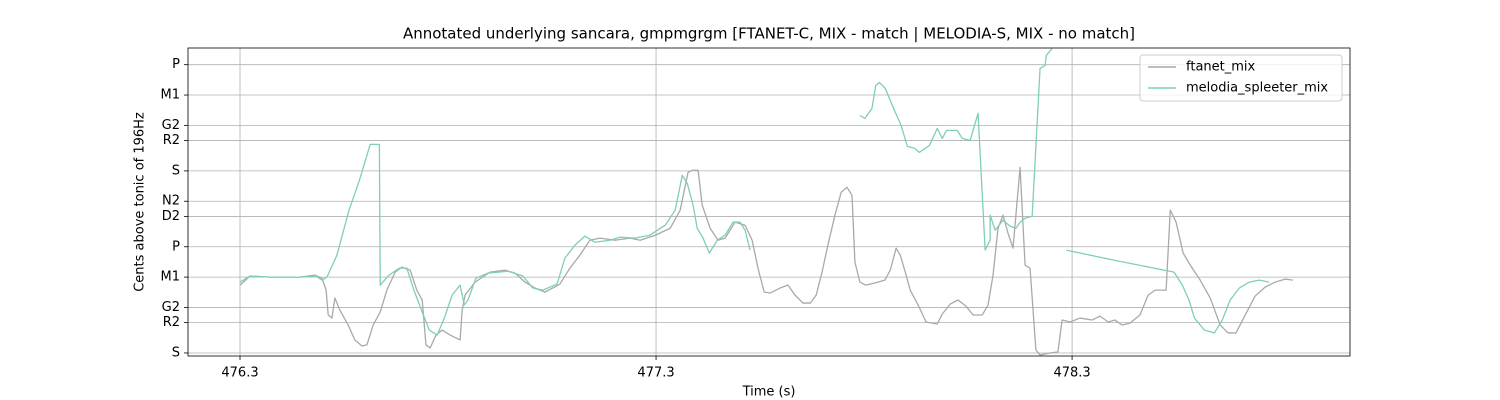  Describe the element at coordinates (1071, 373) in the screenshot. I see `x-tick-label: 478.3` at that location.